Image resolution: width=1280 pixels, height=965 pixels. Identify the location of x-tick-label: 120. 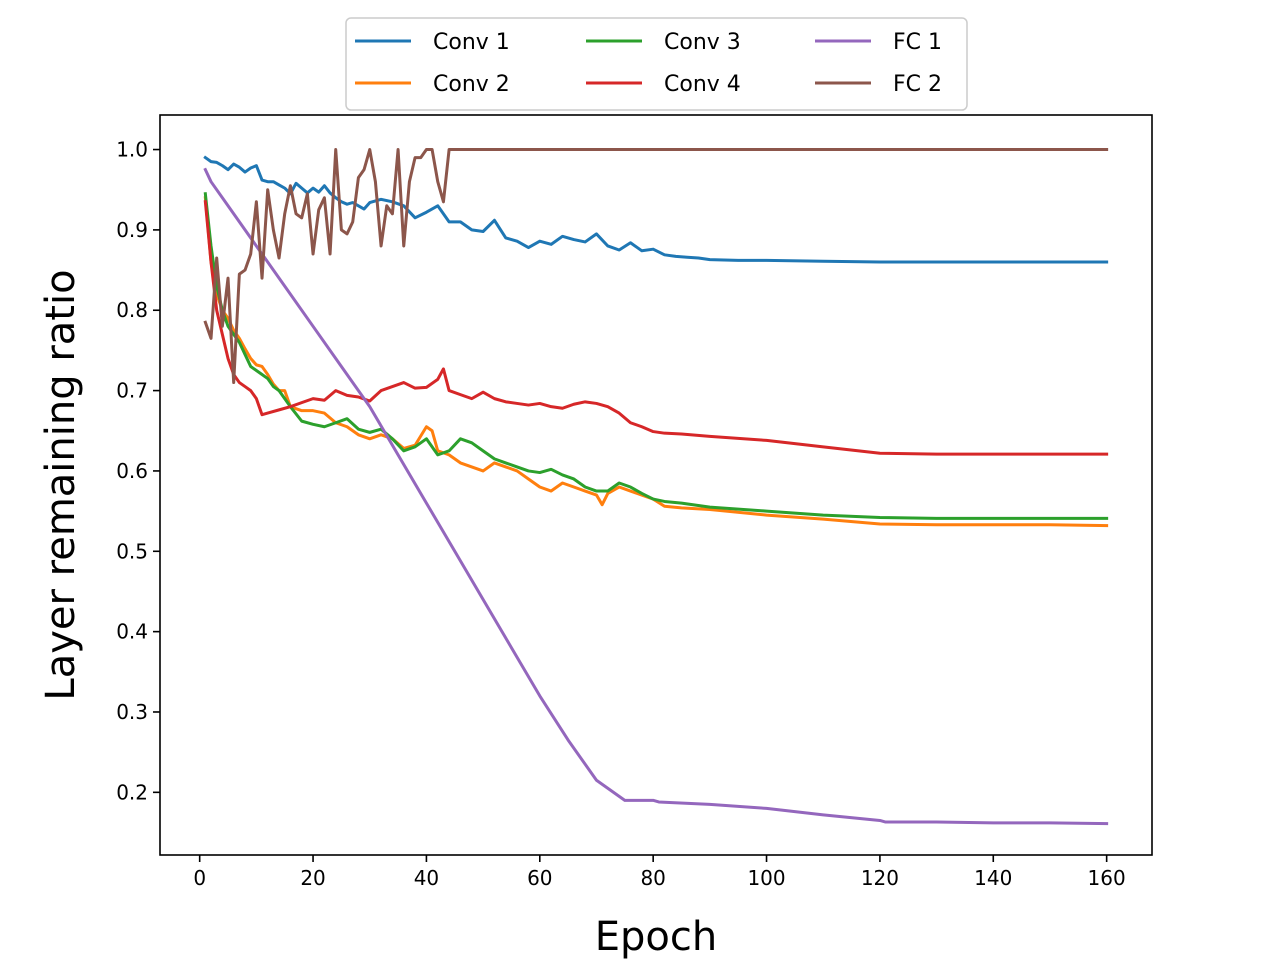
(880, 878).